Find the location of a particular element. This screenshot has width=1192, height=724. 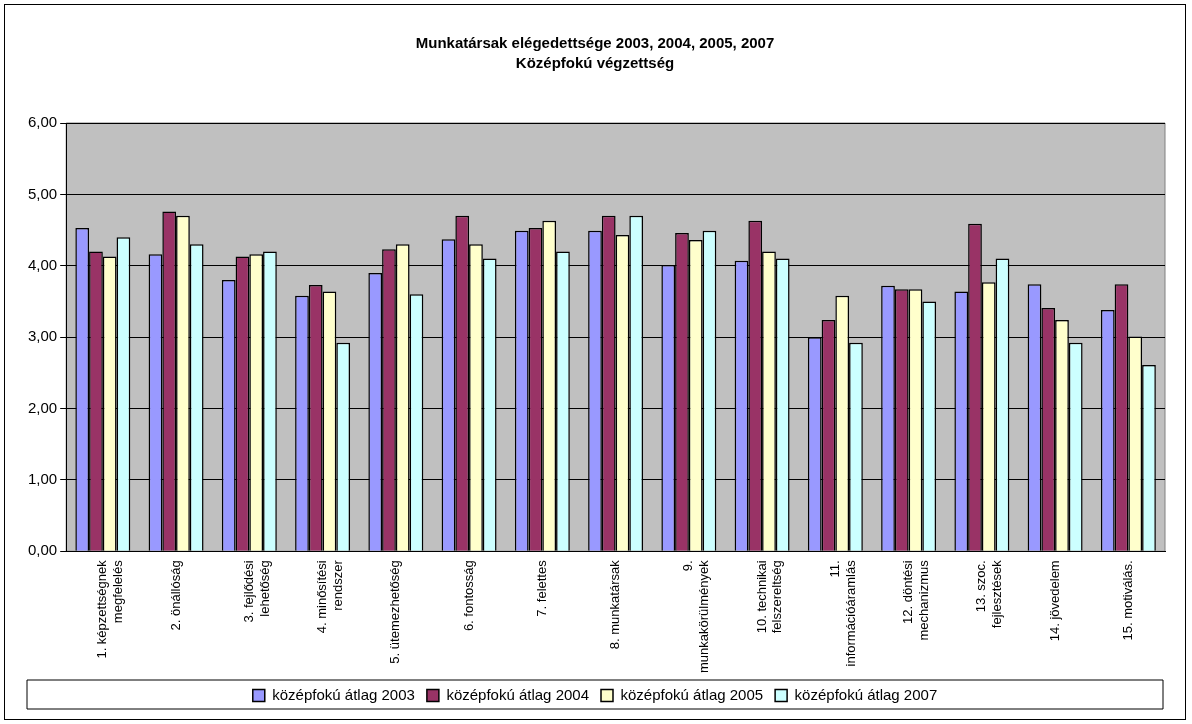

legend-label: középfokú átlag 2005 is located at coordinates (692, 694).